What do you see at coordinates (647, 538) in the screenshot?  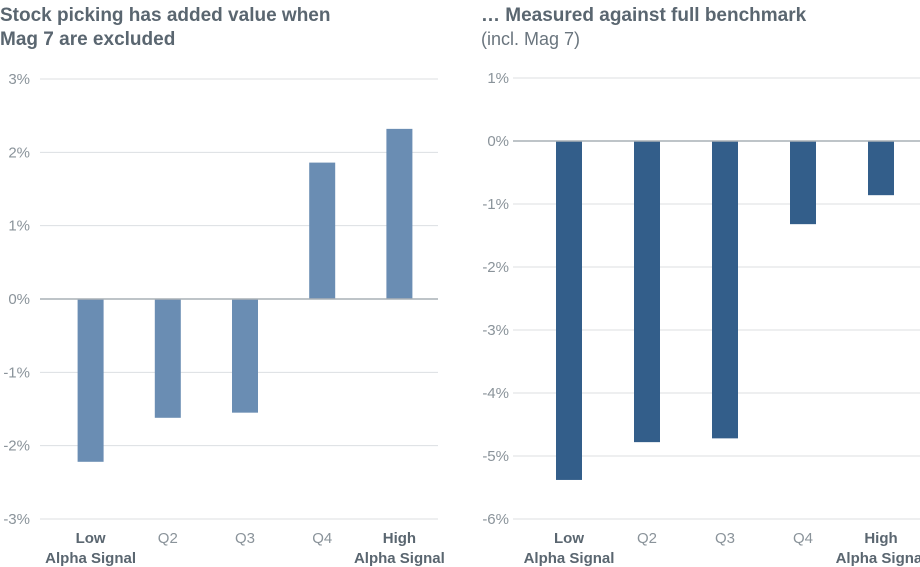 I see `right-chart-x-category-label: Q2` at bounding box center [647, 538].